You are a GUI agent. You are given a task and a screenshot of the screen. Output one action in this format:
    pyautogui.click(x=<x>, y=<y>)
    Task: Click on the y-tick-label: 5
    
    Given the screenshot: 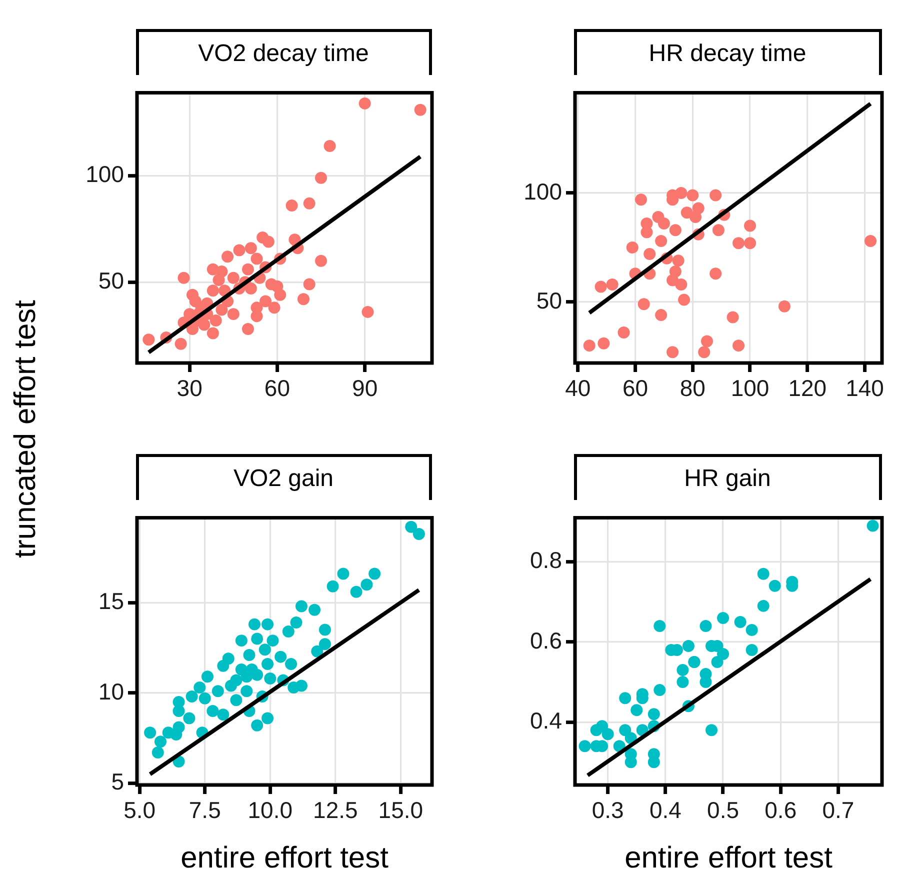 What is the action you would take?
    pyautogui.click(x=117, y=781)
    